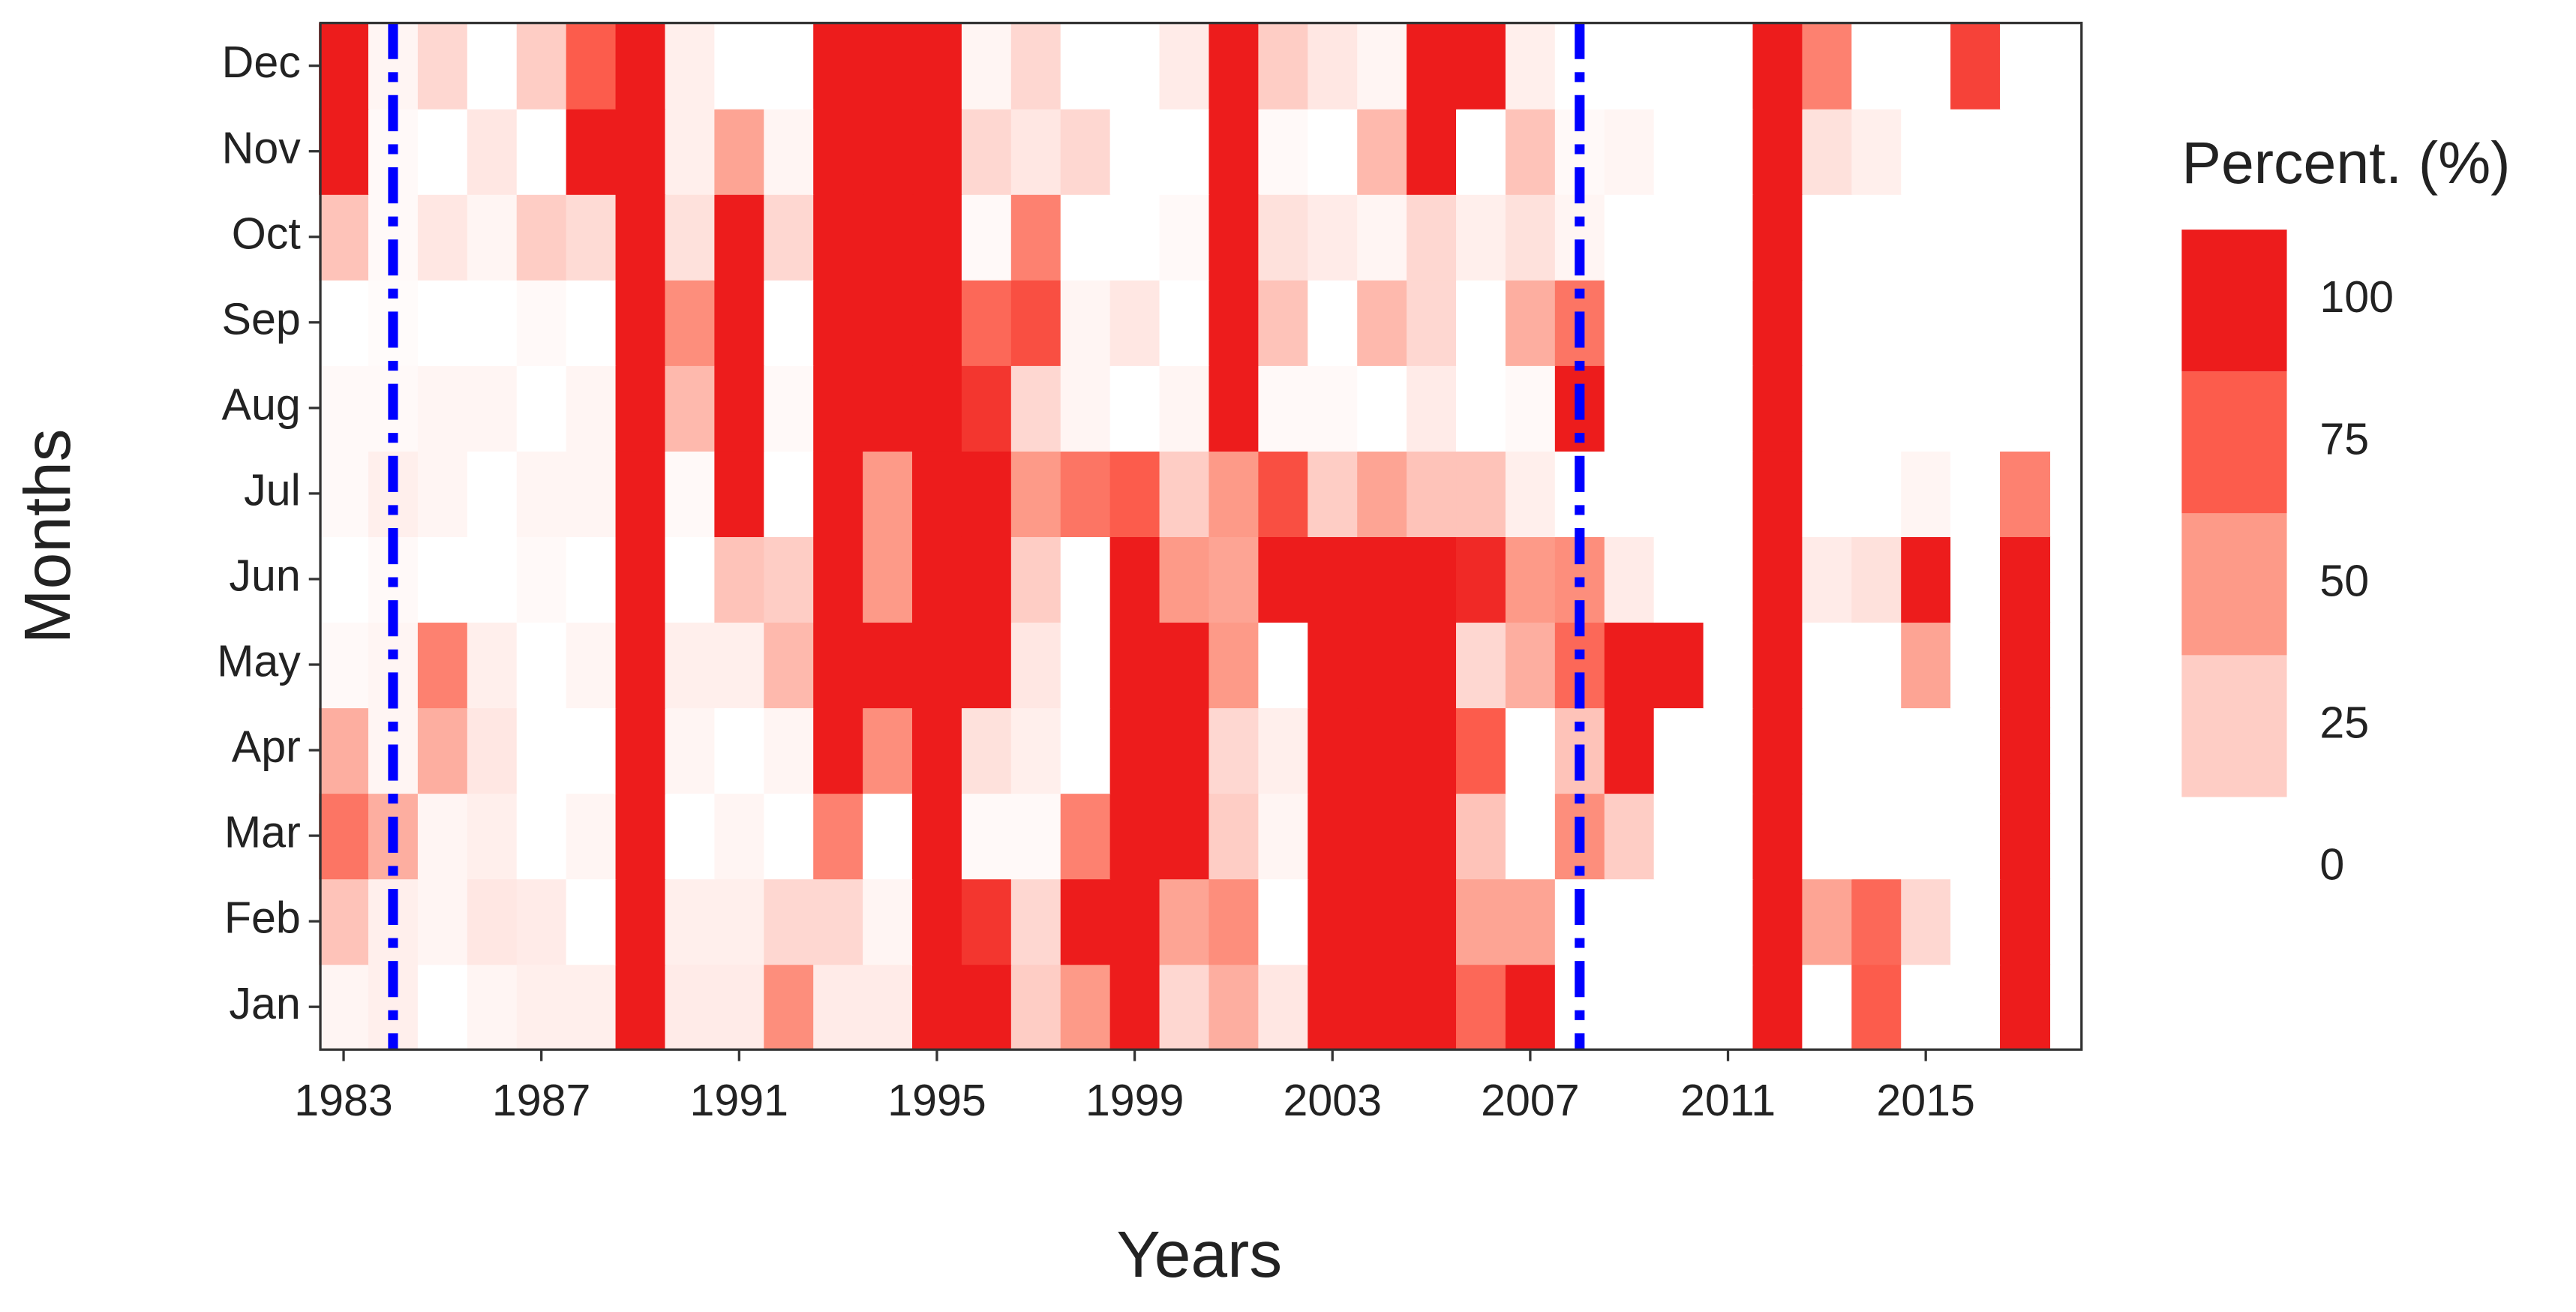 This screenshot has height=1312, width=2576. What do you see at coordinates (262, 148) in the screenshot?
I see `y-tick-label: Nov` at bounding box center [262, 148].